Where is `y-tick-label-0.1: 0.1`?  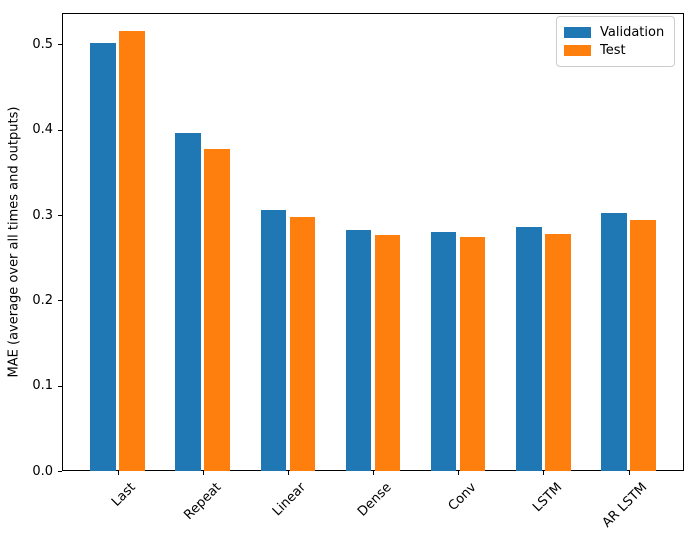
y-tick-label-0.1: 0.1 is located at coordinates (42, 386).